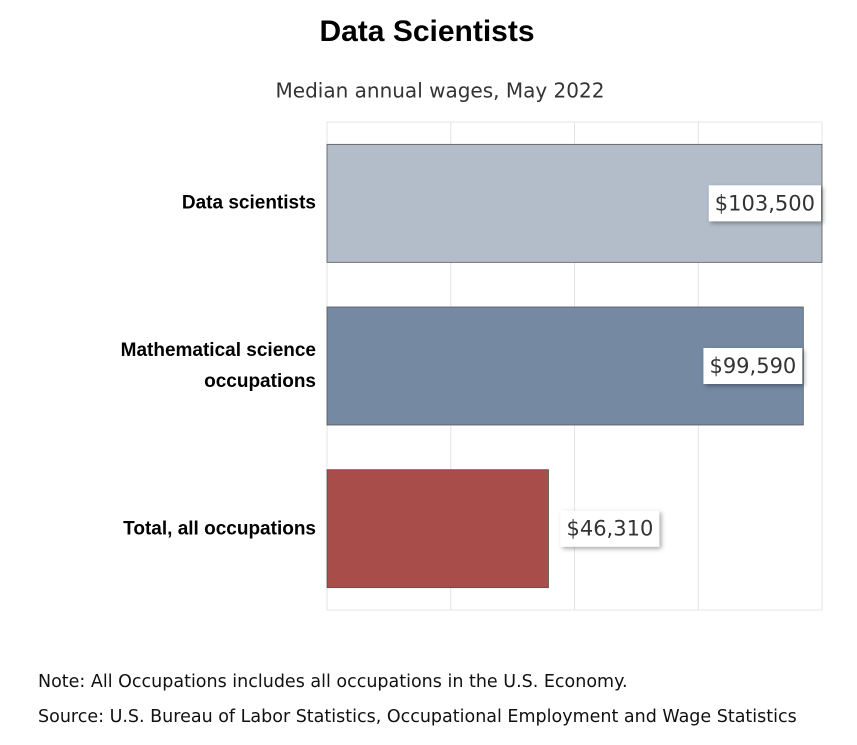 The height and width of the screenshot is (745, 857). What do you see at coordinates (248, 203) in the screenshot?
I see `category-label: Data scientists` at bounding box center [248, 203].